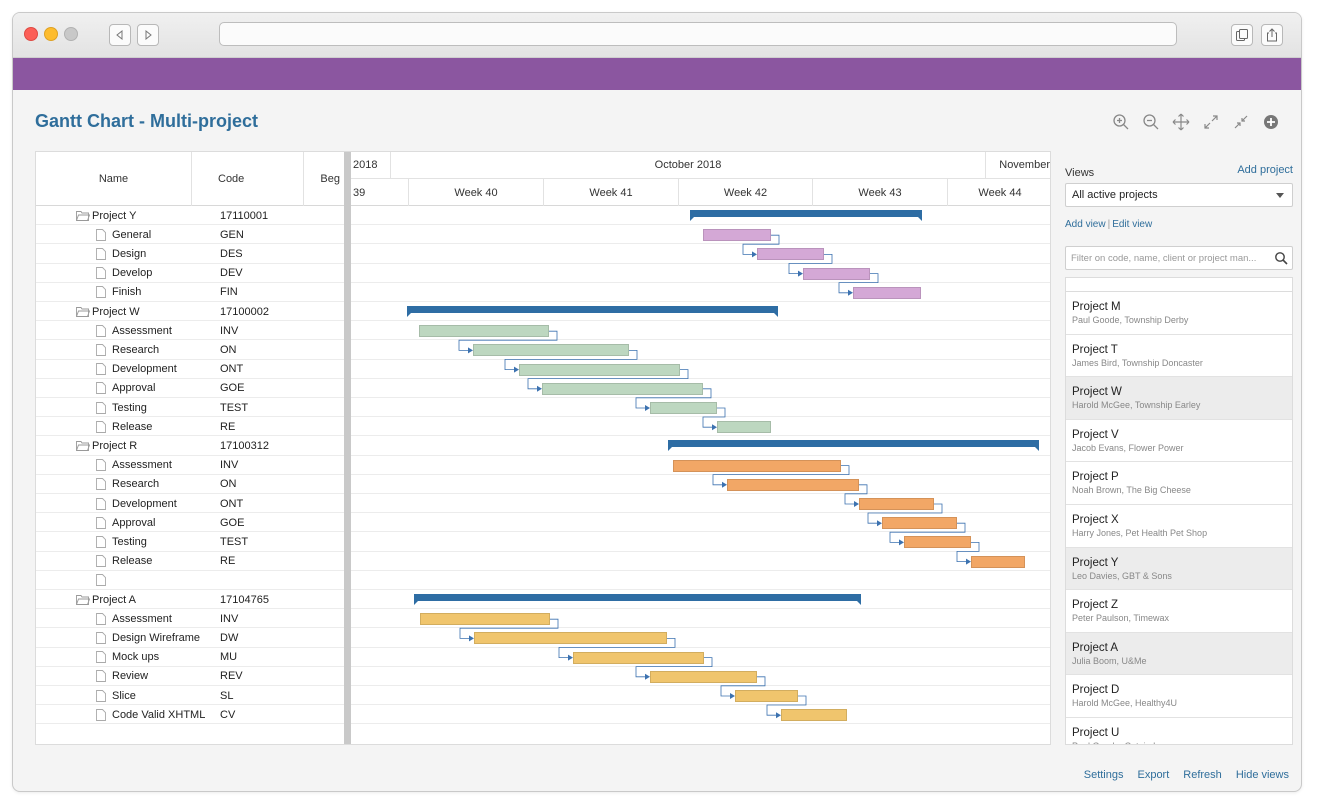 The image size is (1322, 799). I want to click on add-view-link: Add view, so click(1085, 224).